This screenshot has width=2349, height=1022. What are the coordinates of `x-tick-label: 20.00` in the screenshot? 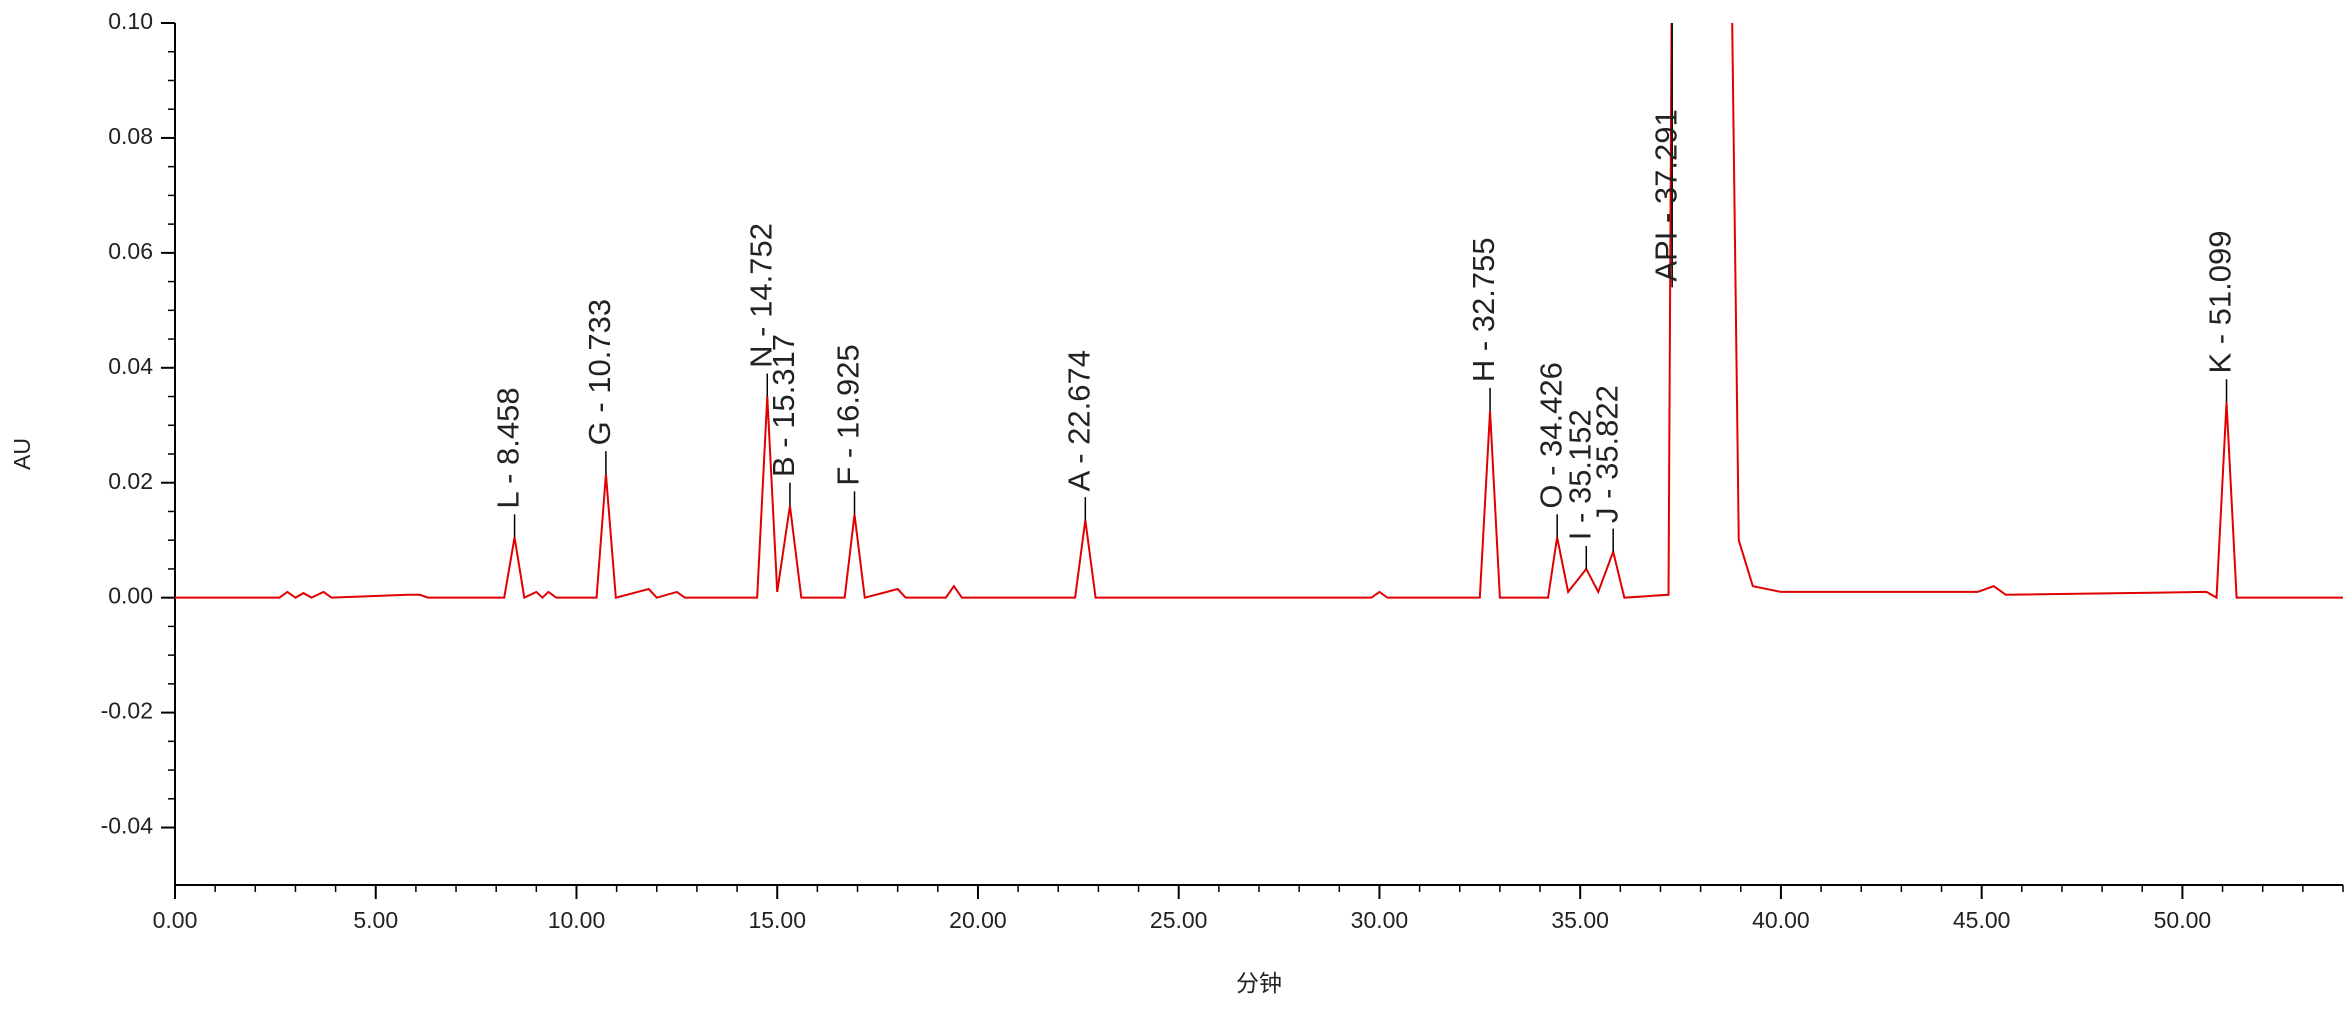 It's located at (978, 920).